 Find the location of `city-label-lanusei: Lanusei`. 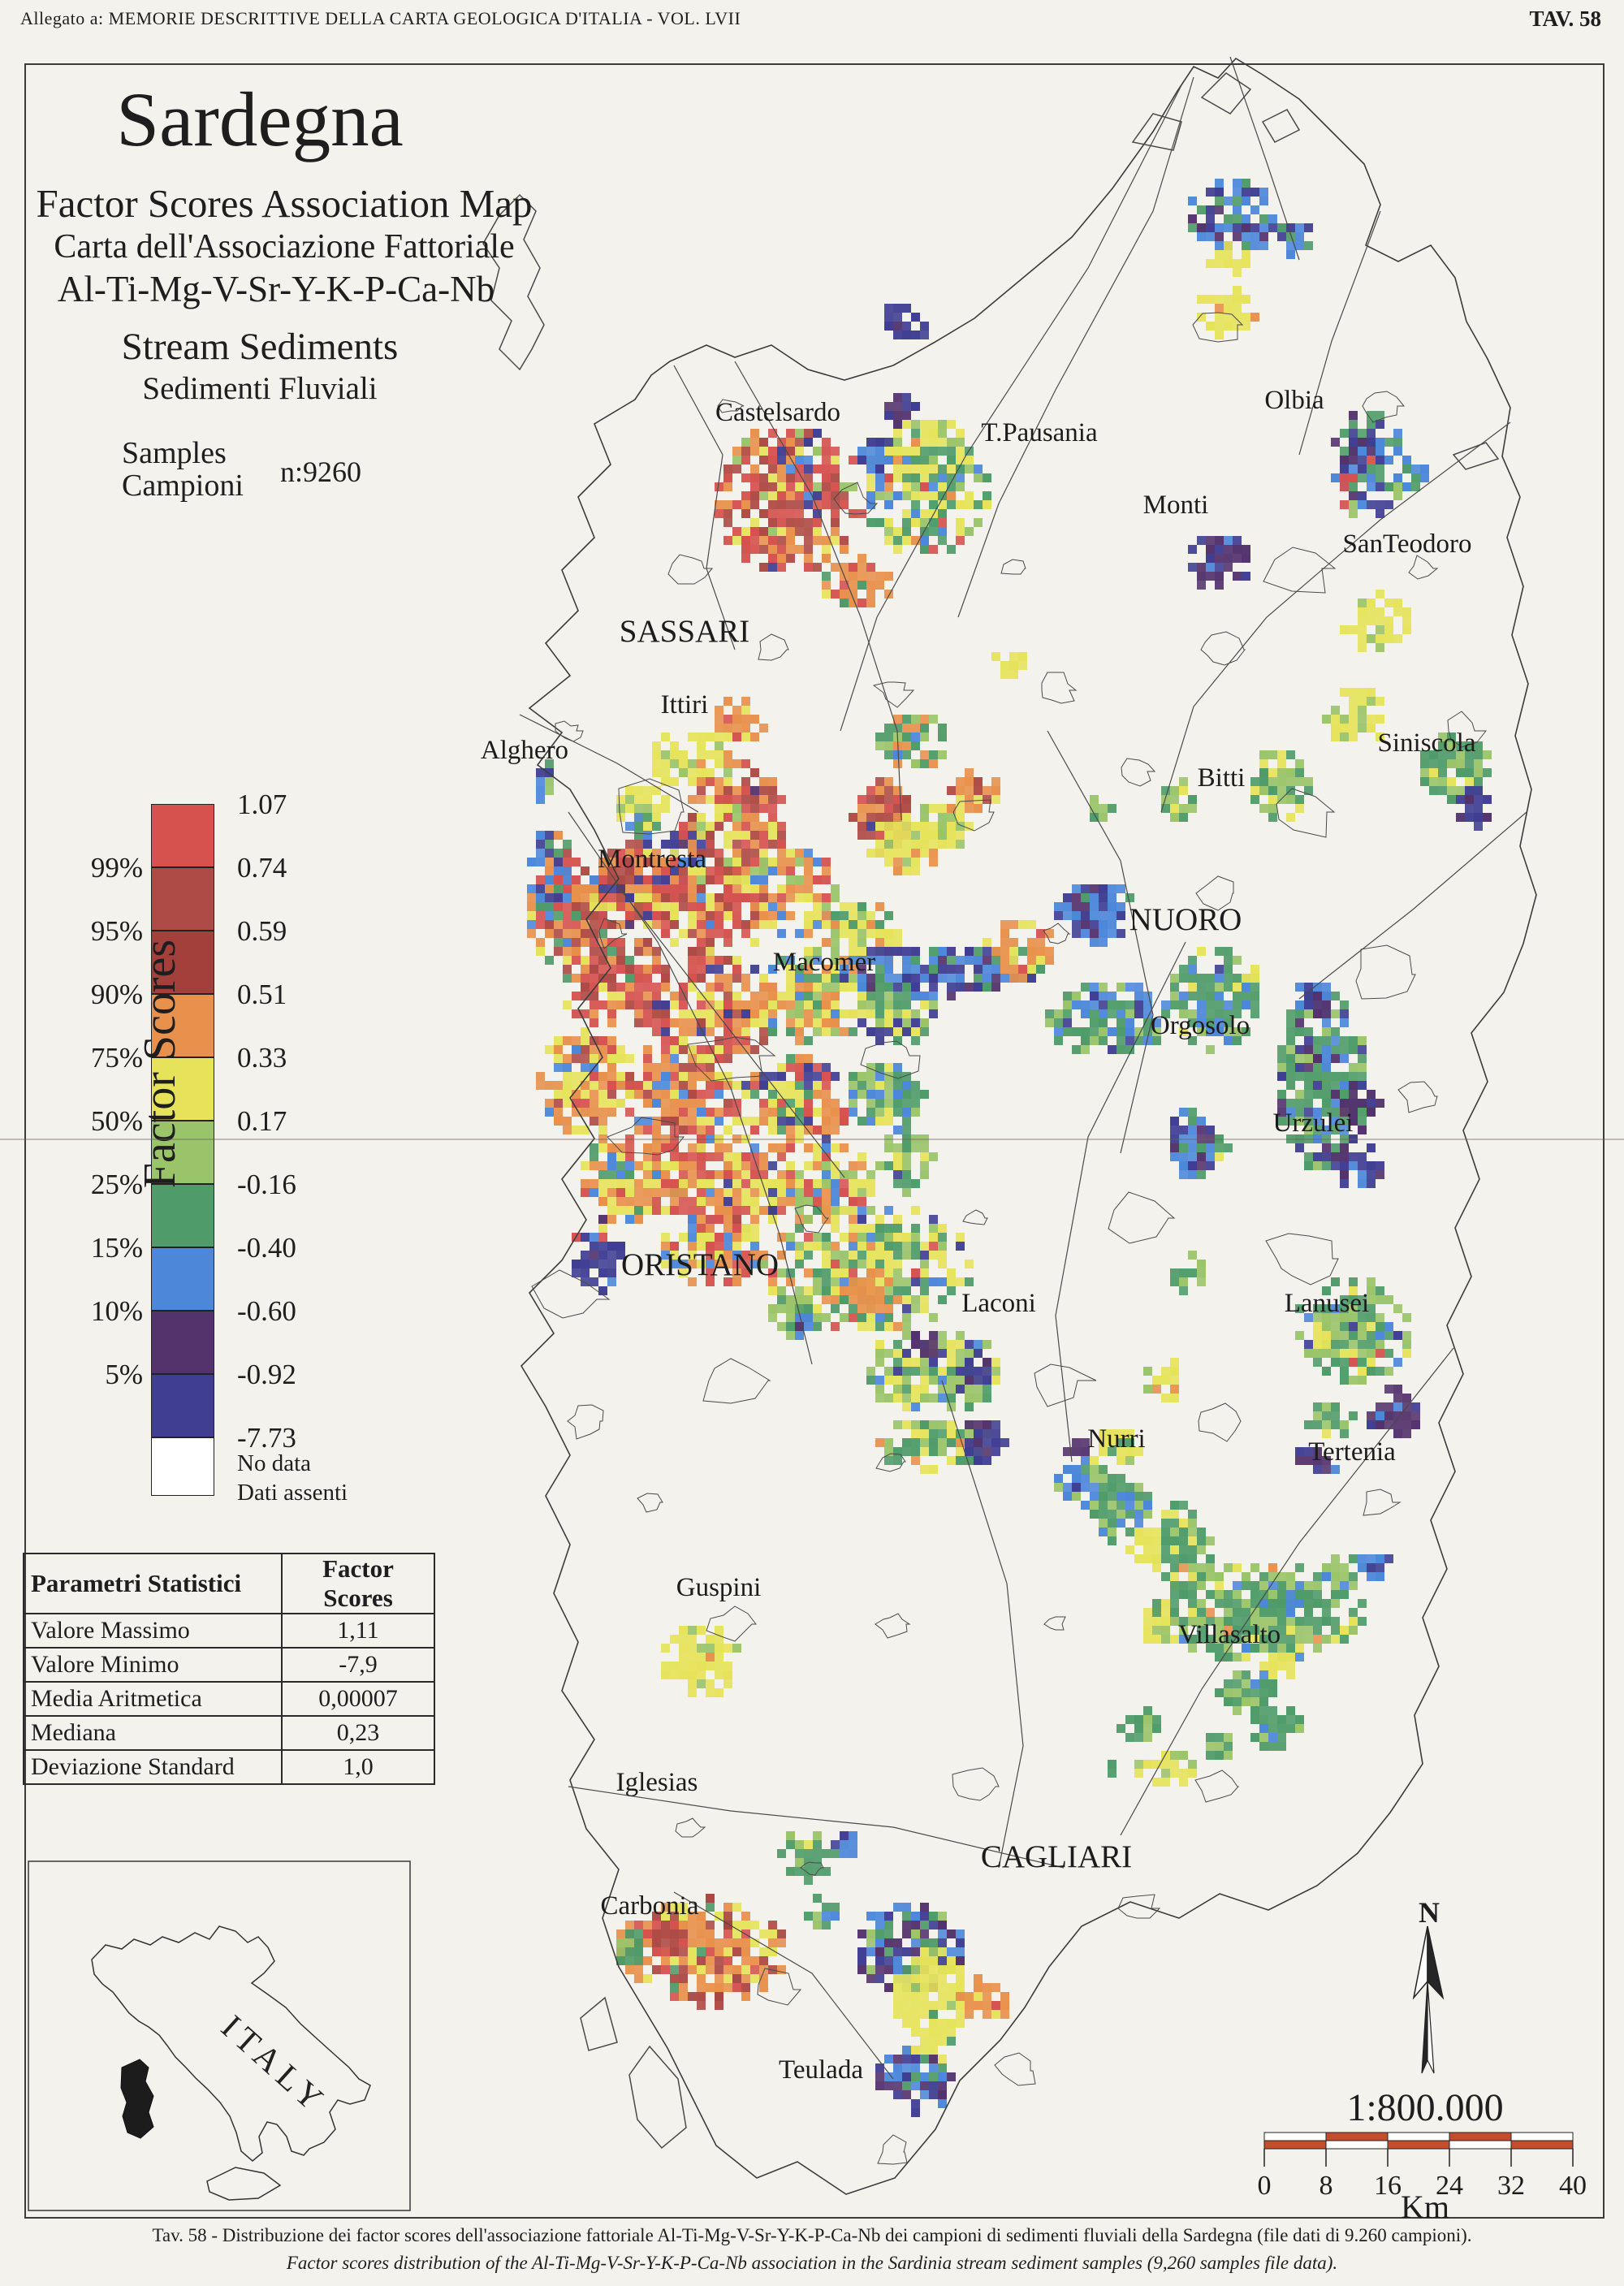

city-label-lanusei: Lanusei is located at coordinates (1327, 1303).